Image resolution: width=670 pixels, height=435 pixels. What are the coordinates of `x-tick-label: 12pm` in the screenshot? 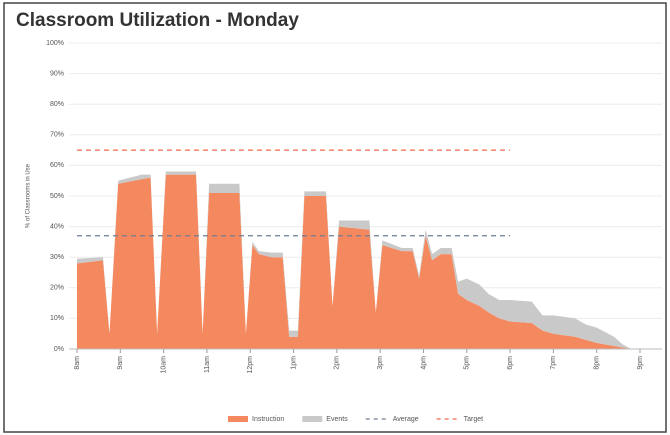 It's located at (250, 365).